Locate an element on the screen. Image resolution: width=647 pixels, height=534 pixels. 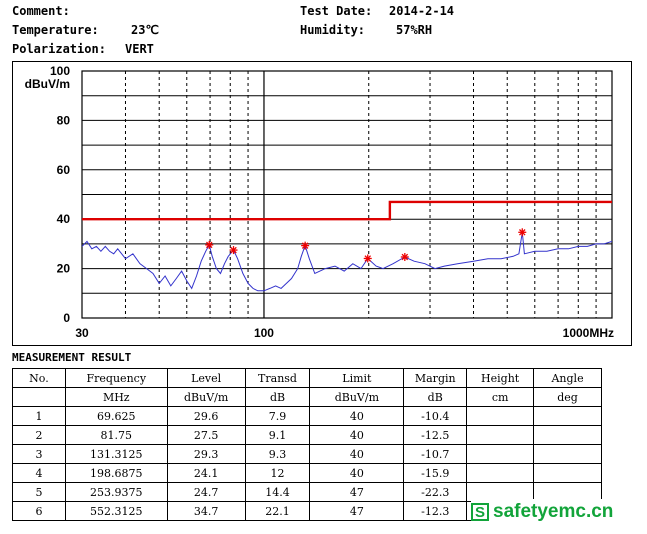
table-cell: 7.9 is located at coordinates (277, 416).